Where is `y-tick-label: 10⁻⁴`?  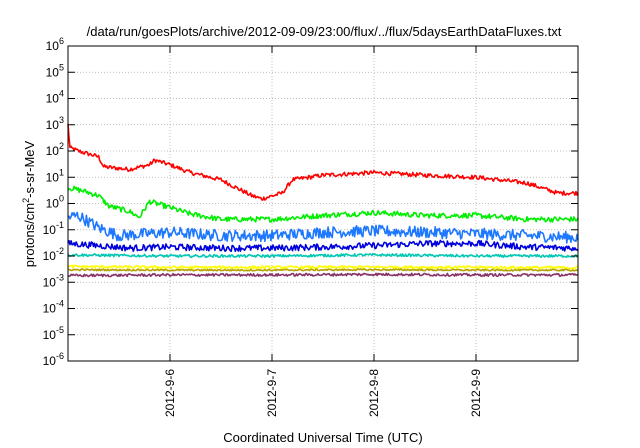
y-tick-label: 10⁻⁴ is located at coordinates (53, 307).